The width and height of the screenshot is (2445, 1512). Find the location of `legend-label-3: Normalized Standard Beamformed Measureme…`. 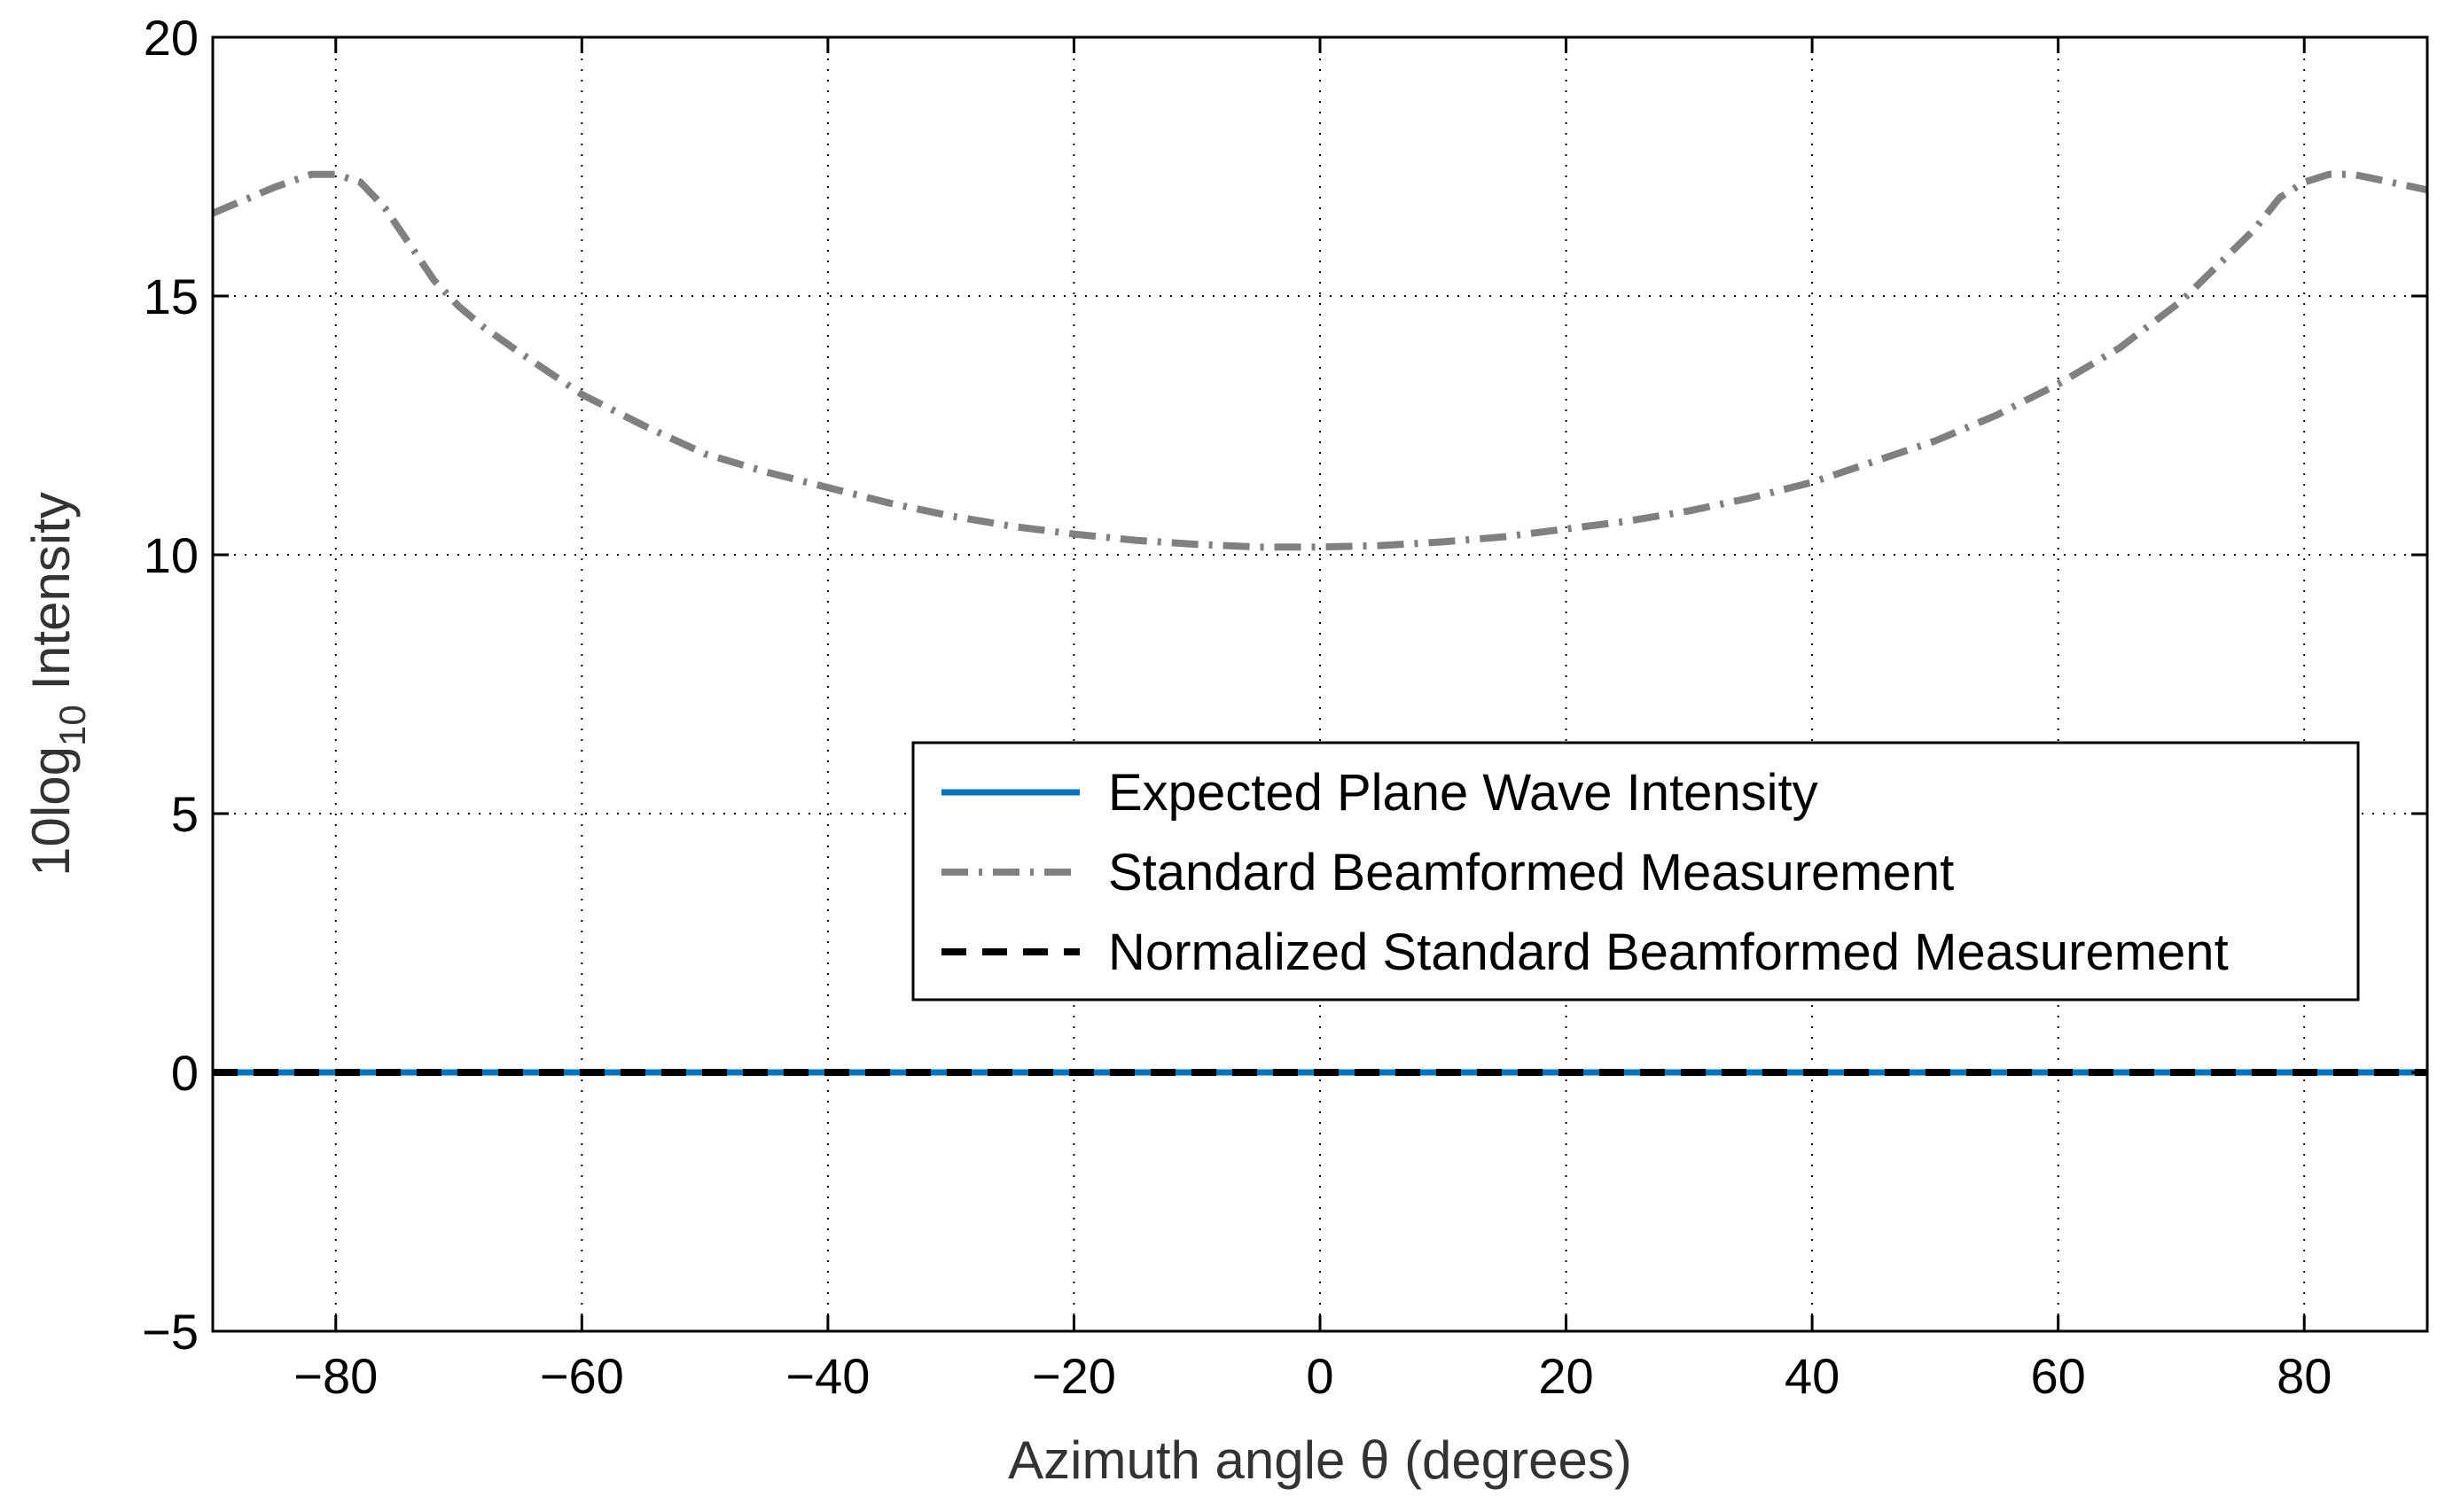

legend-label-3: Normalized Standard Beamformed Measureme… is located at coordinates (1669, 953).